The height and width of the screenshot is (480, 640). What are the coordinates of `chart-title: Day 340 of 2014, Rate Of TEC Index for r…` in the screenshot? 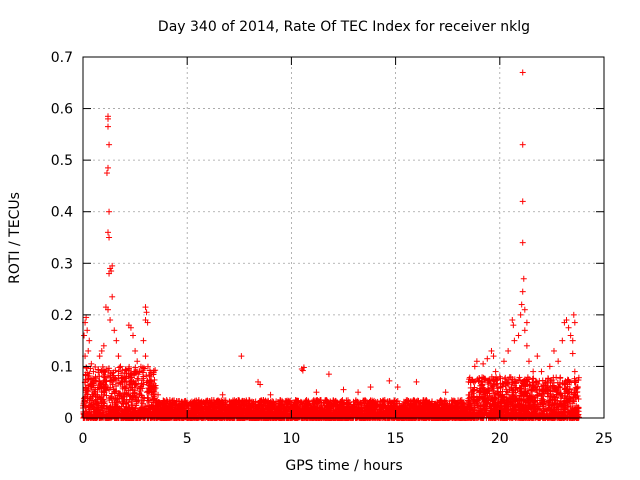 It's located at (344, 27).